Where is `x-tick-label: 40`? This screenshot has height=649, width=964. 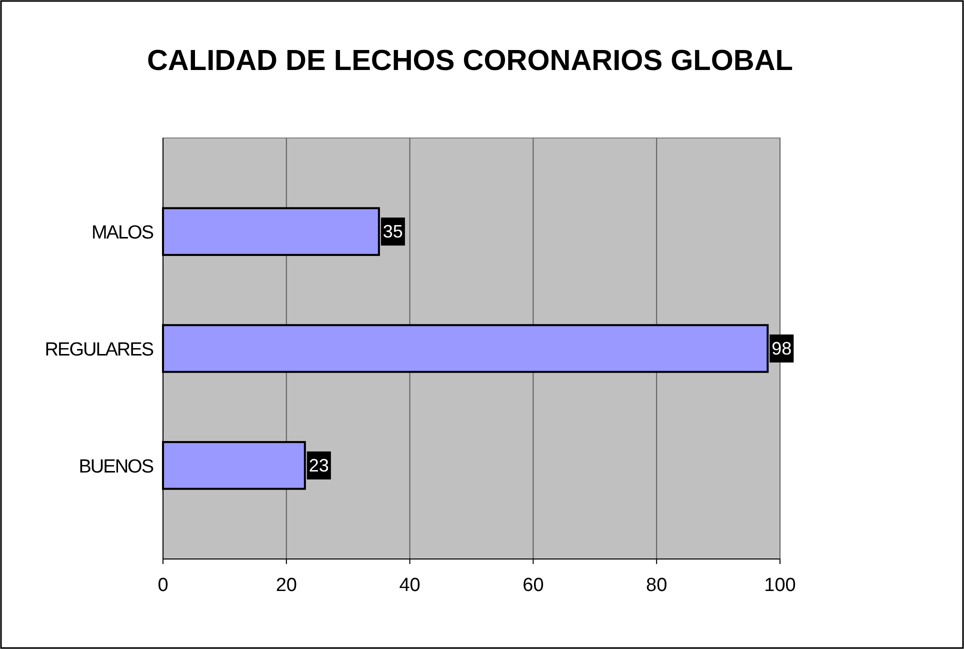
x-tick-label: 40 is located at coordinates (409, 585).